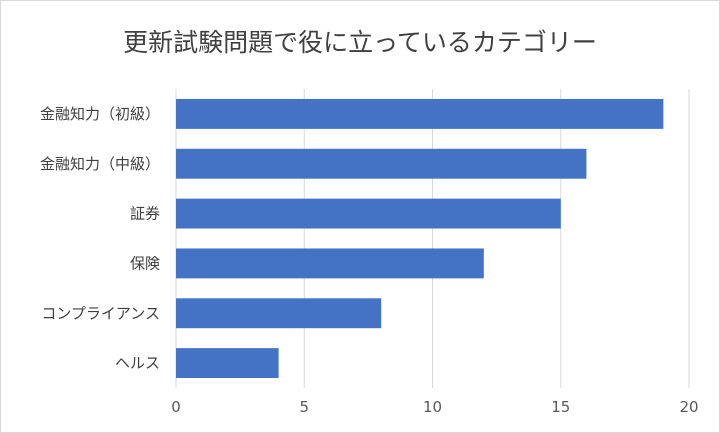 This screenshot has height=433, width=720. What do you see at coordinates (560, 407) in the screenshot?
I see `x-tick-label: 15` at bounding box center [560, 407].